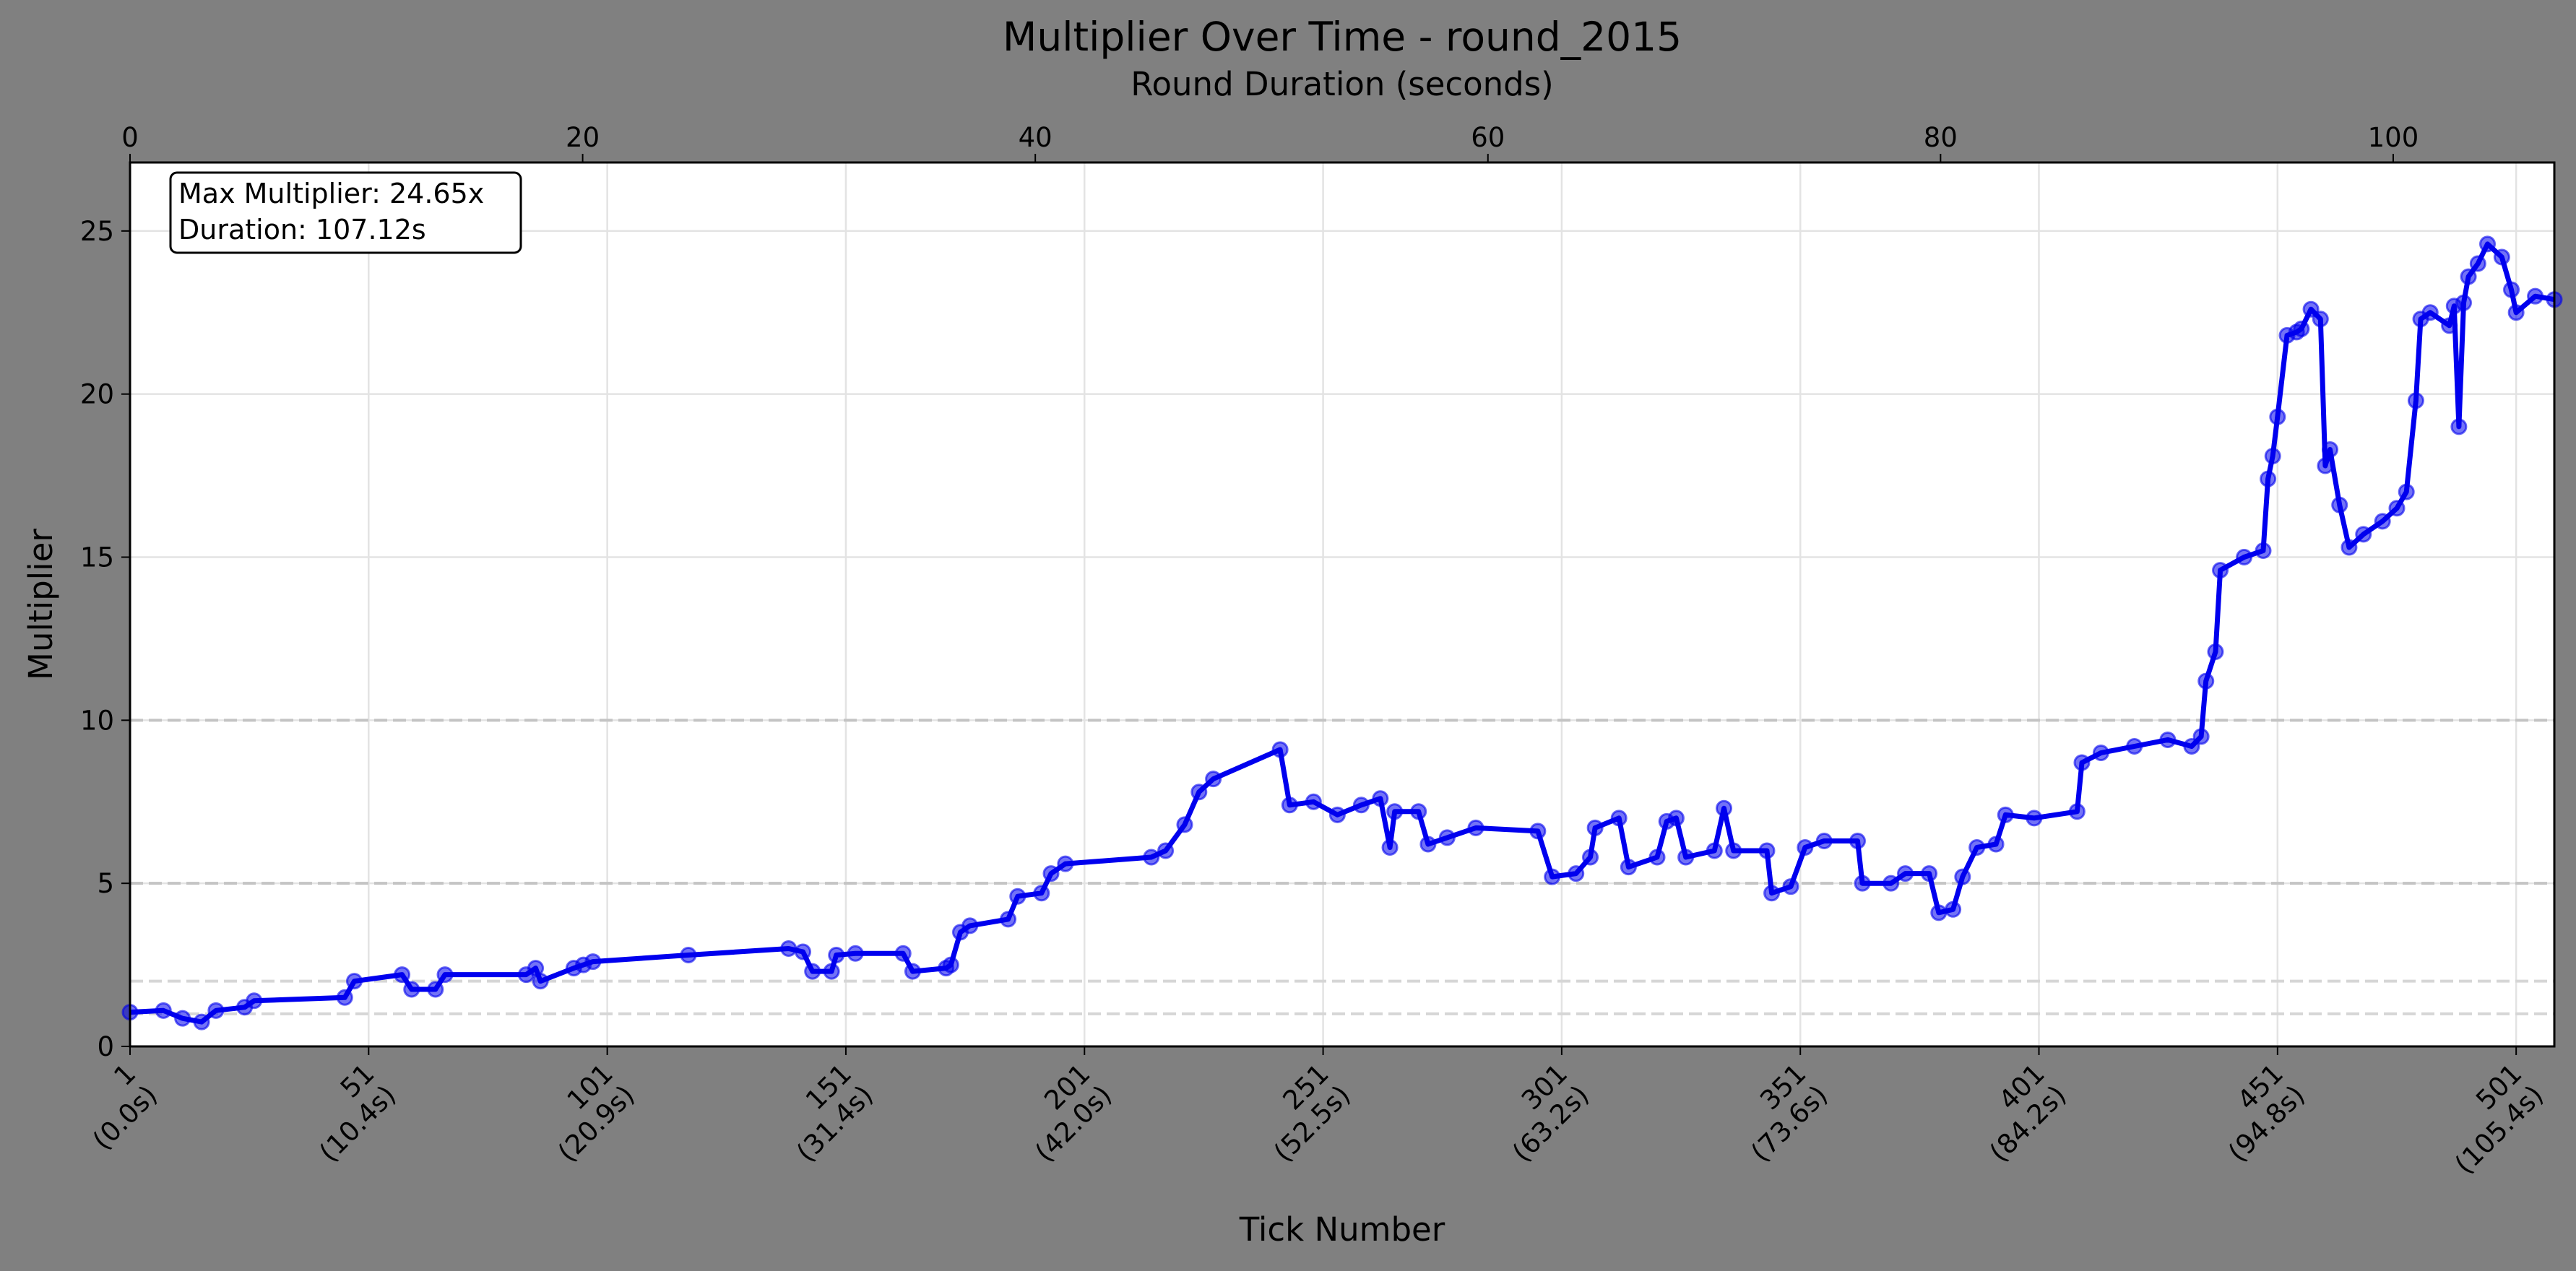  Describe the element at coordinates (1941, 137) in the screenshot. I see `x2-tick-label: 80` at that location.